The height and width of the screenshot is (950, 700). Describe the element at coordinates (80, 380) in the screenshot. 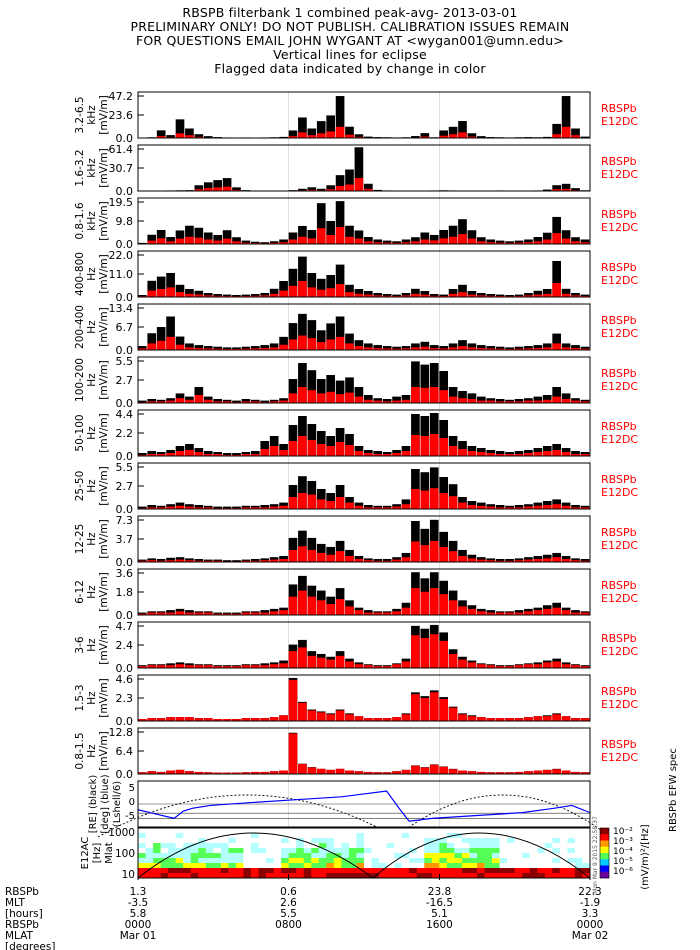

I see `ylabel-5-0: 100-200` at that location.